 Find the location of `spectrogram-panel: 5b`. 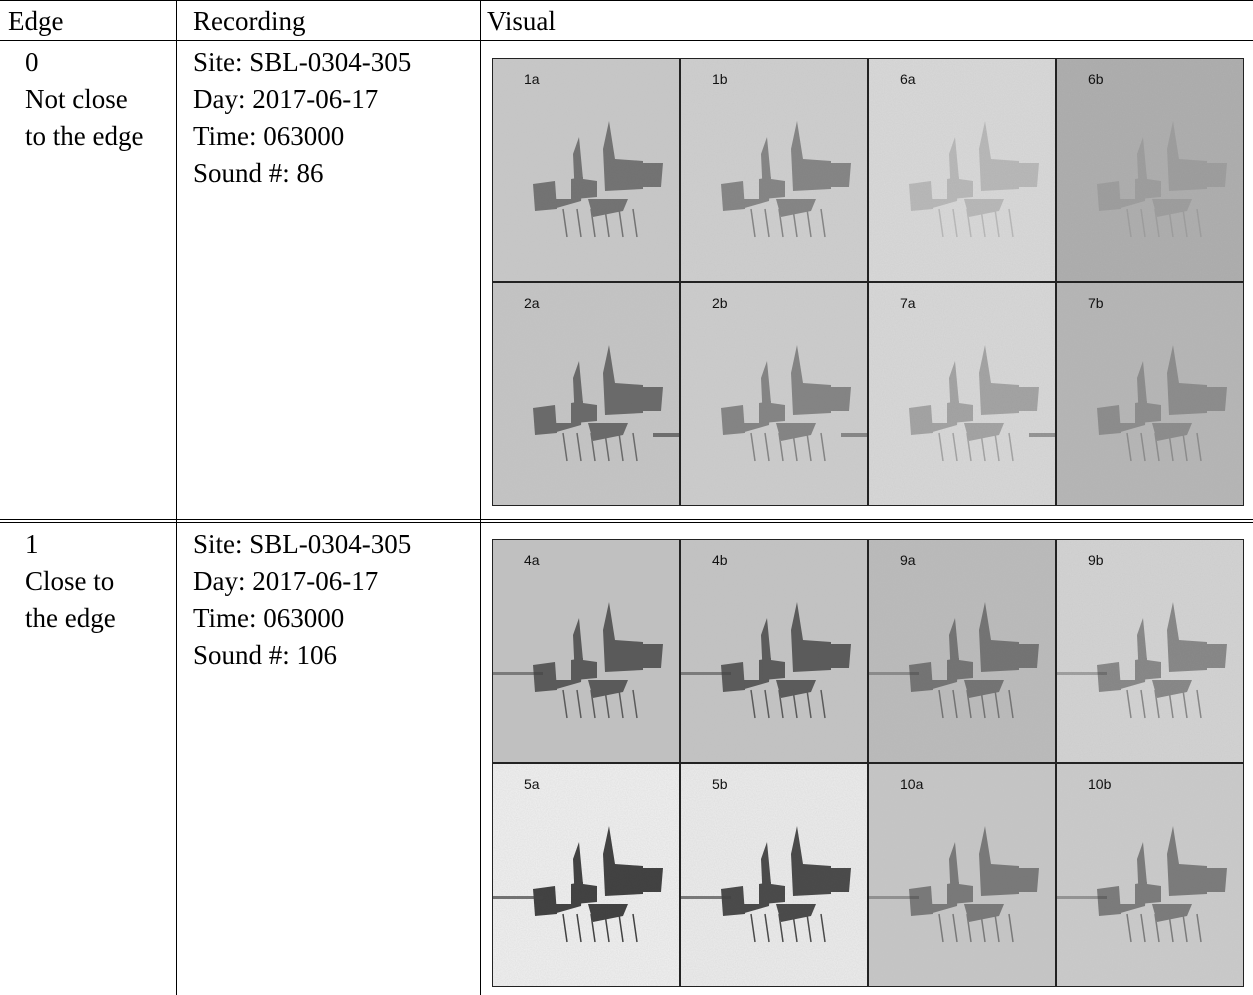

spectrogram-panel: 5b is located at coordinates (774, 875).